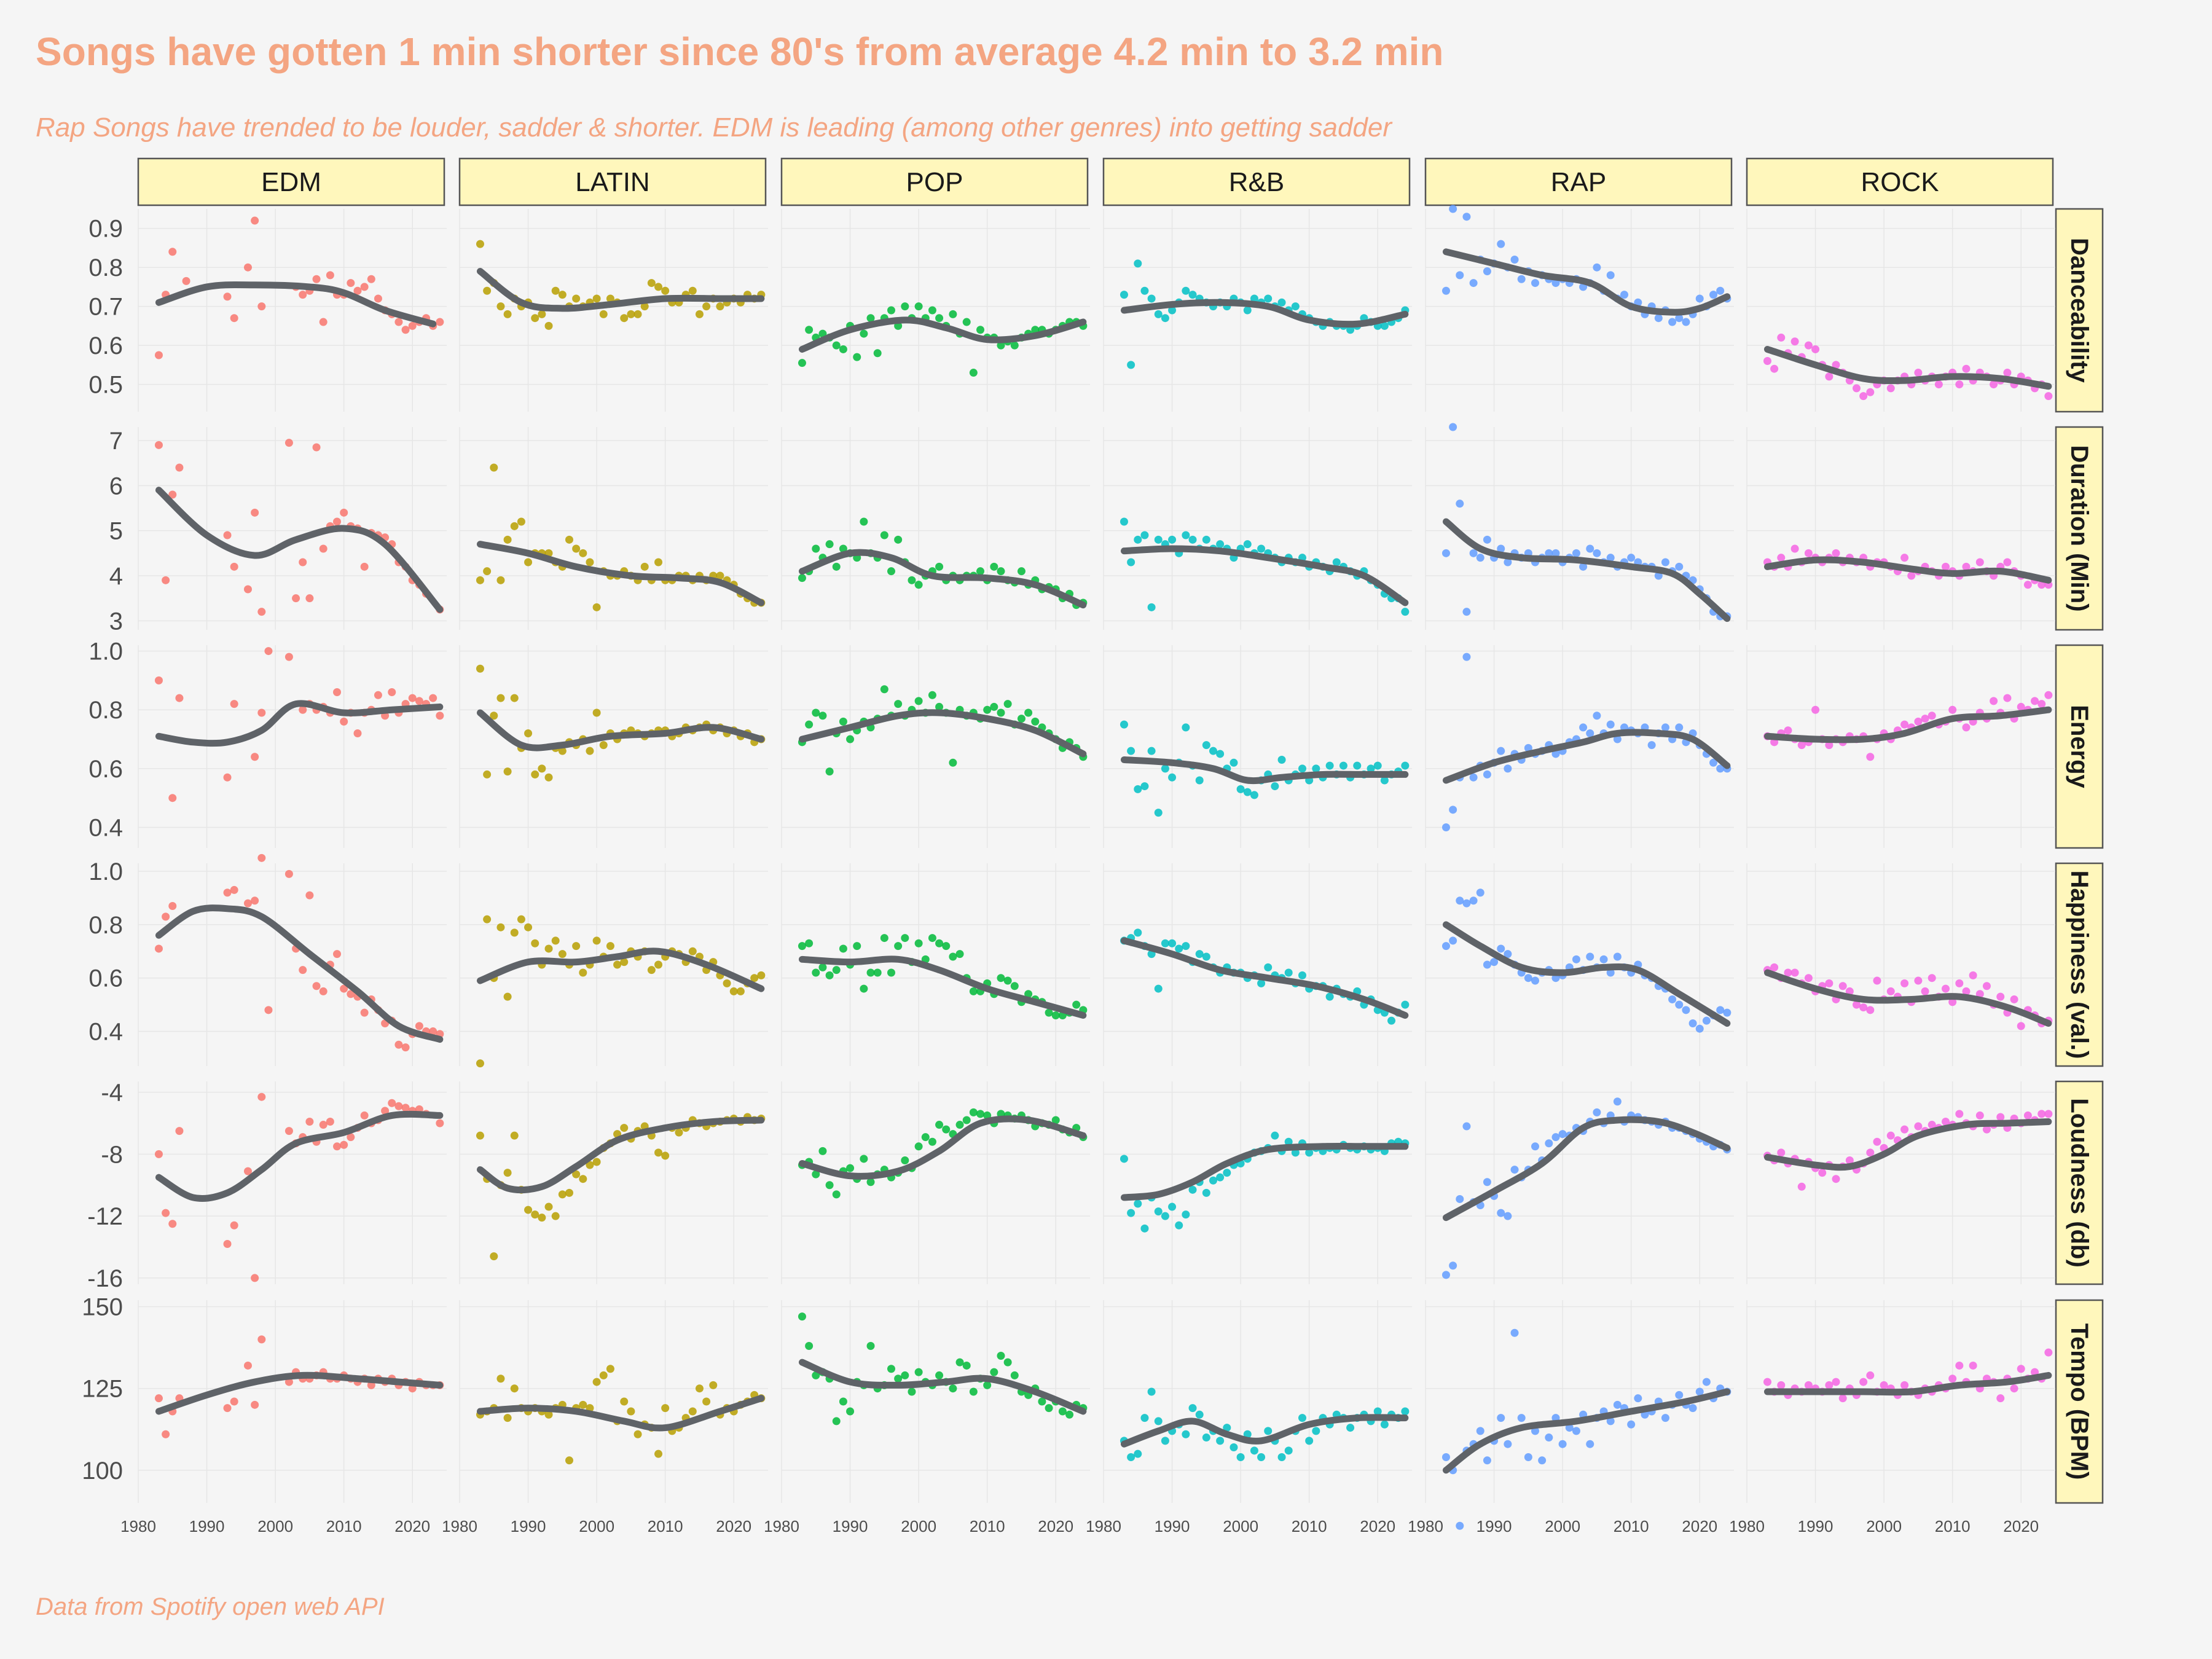  Describe the element at coordinates (102, 1470) in the screenshot. I see `y-tick-label: 100` at that location.